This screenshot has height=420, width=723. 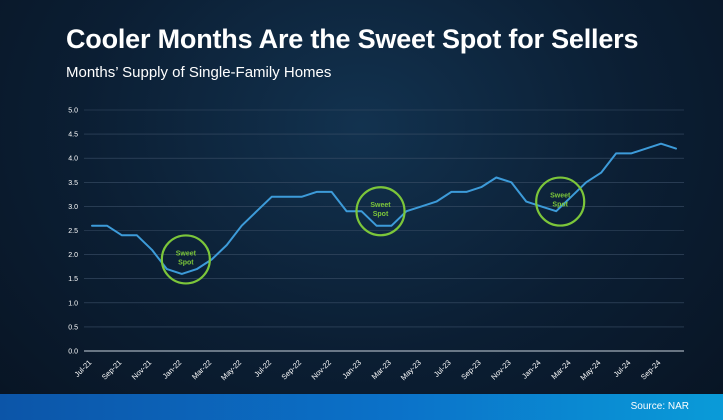 I want to click on y-tick-label: 0.5, so click(x=73, y=327).